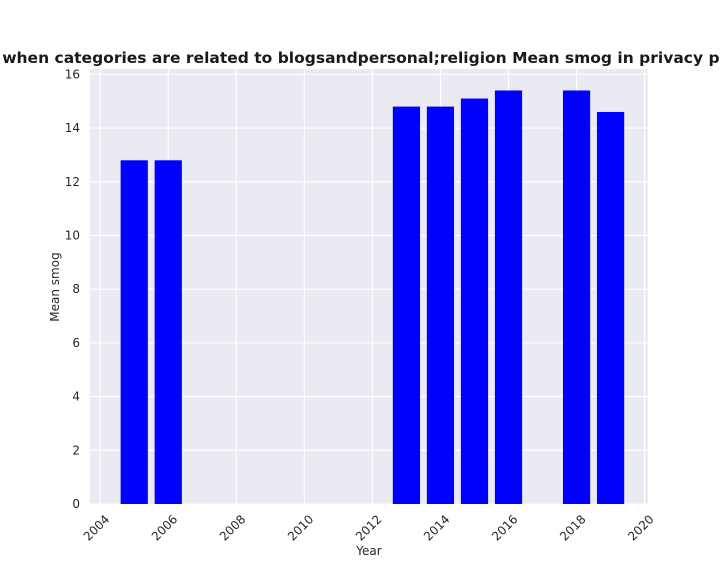  I want to click on bar-2006, so click(168, 332).